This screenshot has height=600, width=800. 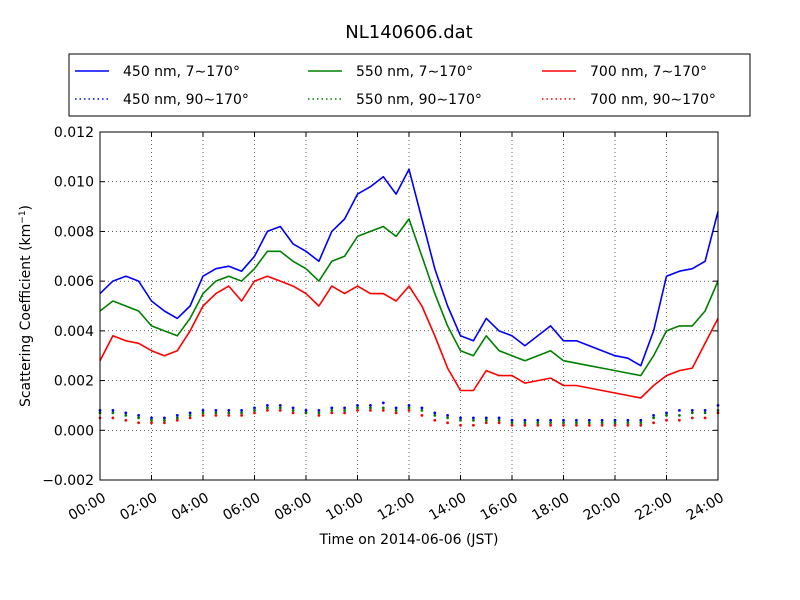 I want to click on chart-title: NL140606.dat, so click(x=408, y=32).